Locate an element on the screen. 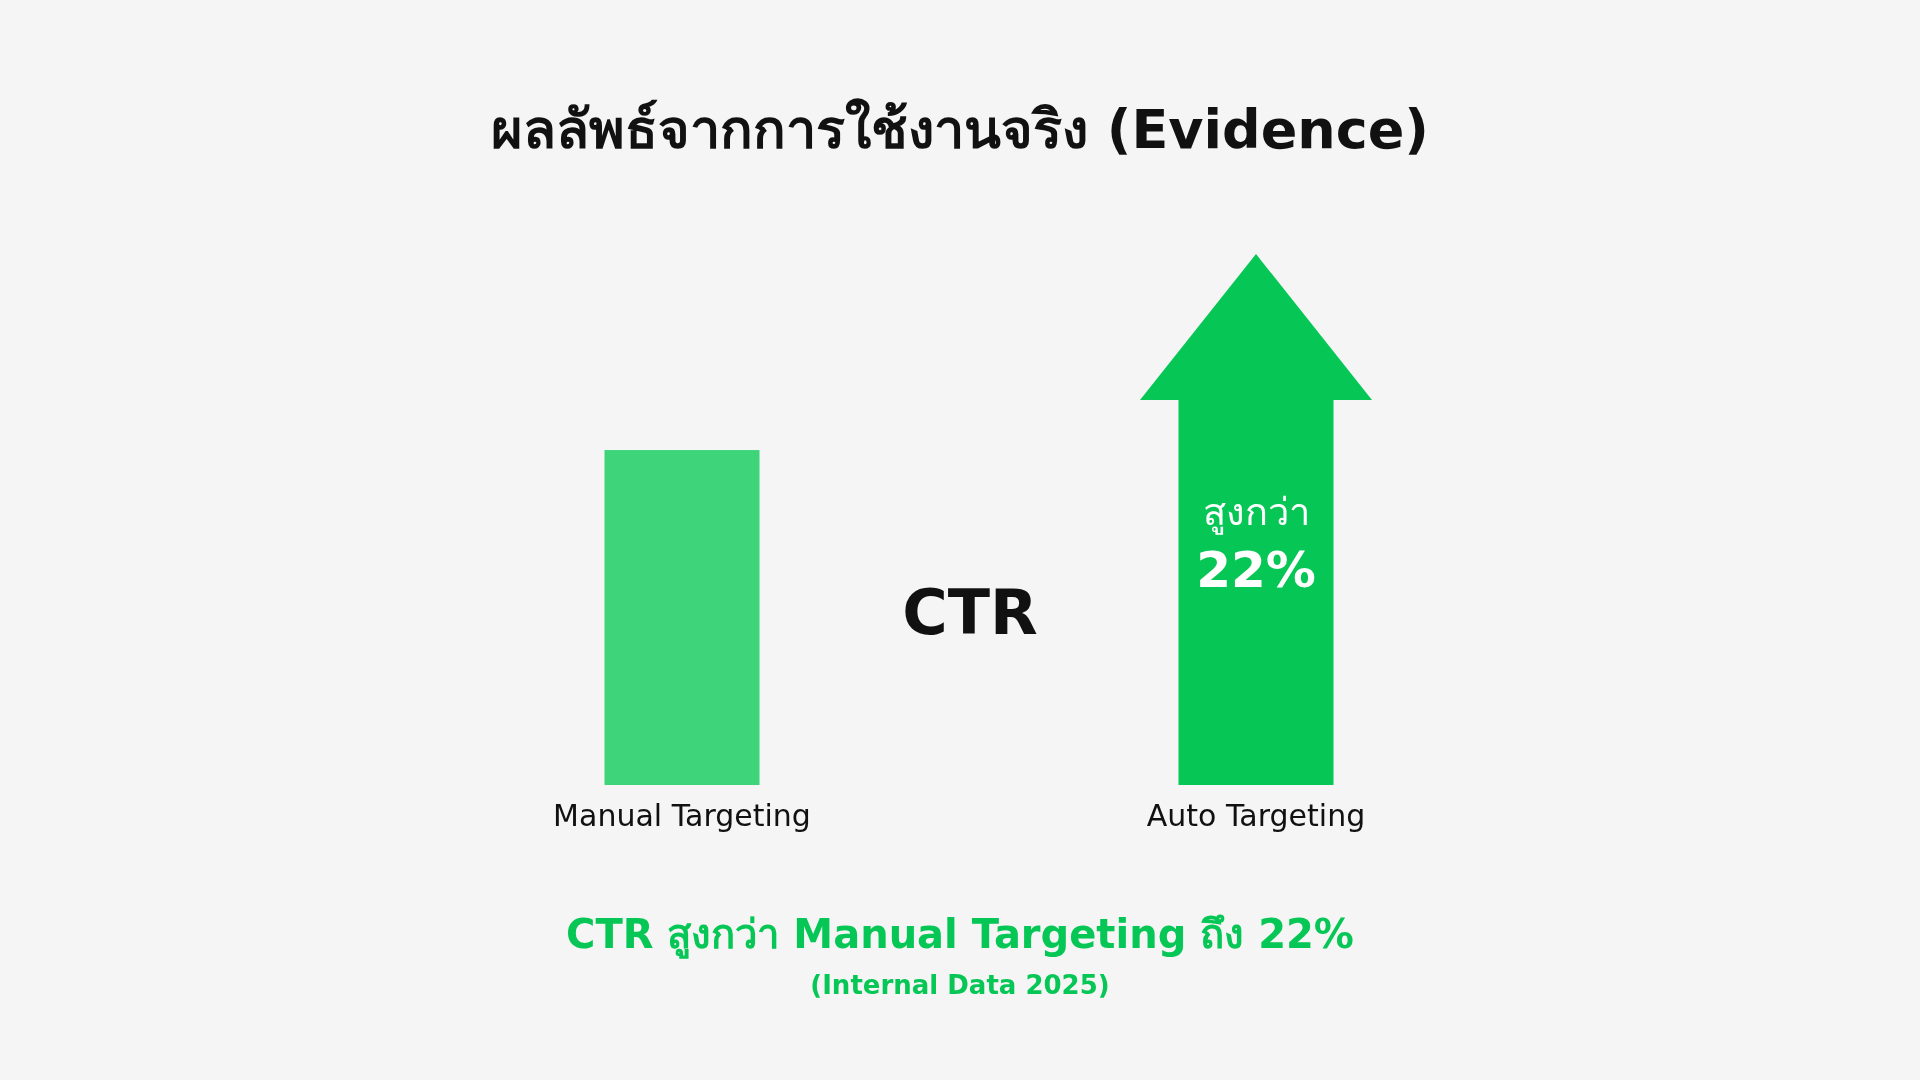 The height and width of the screenshot is (1080, 1920). x-tick-label: Auto Targeting is located at coordinates (1256, 815).